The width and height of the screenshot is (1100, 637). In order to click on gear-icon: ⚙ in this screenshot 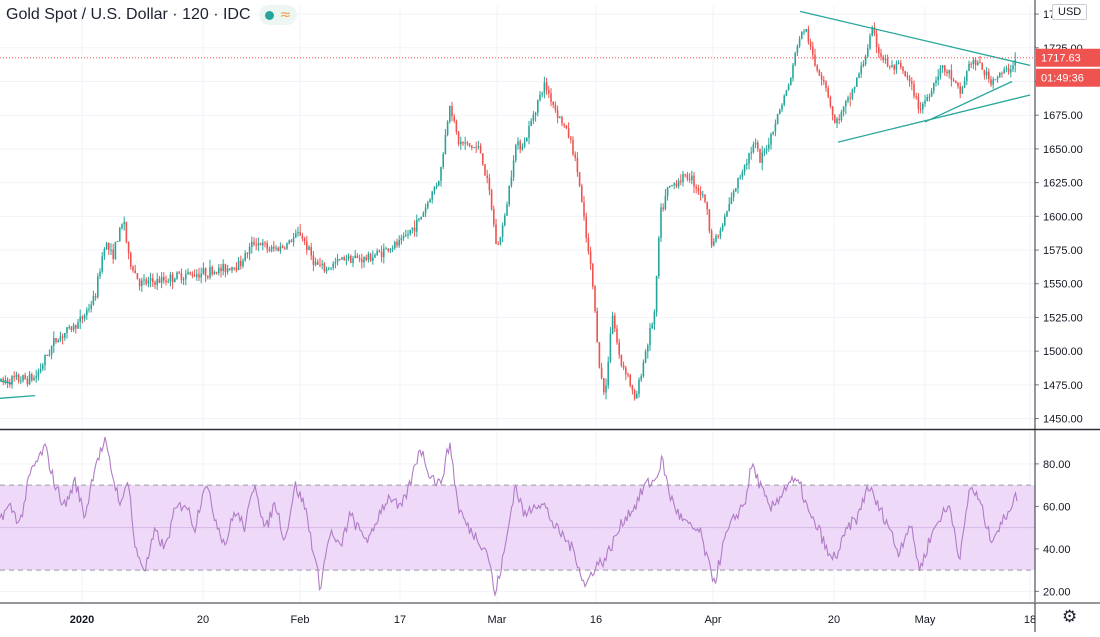, I will do `click(1070, 617)`.